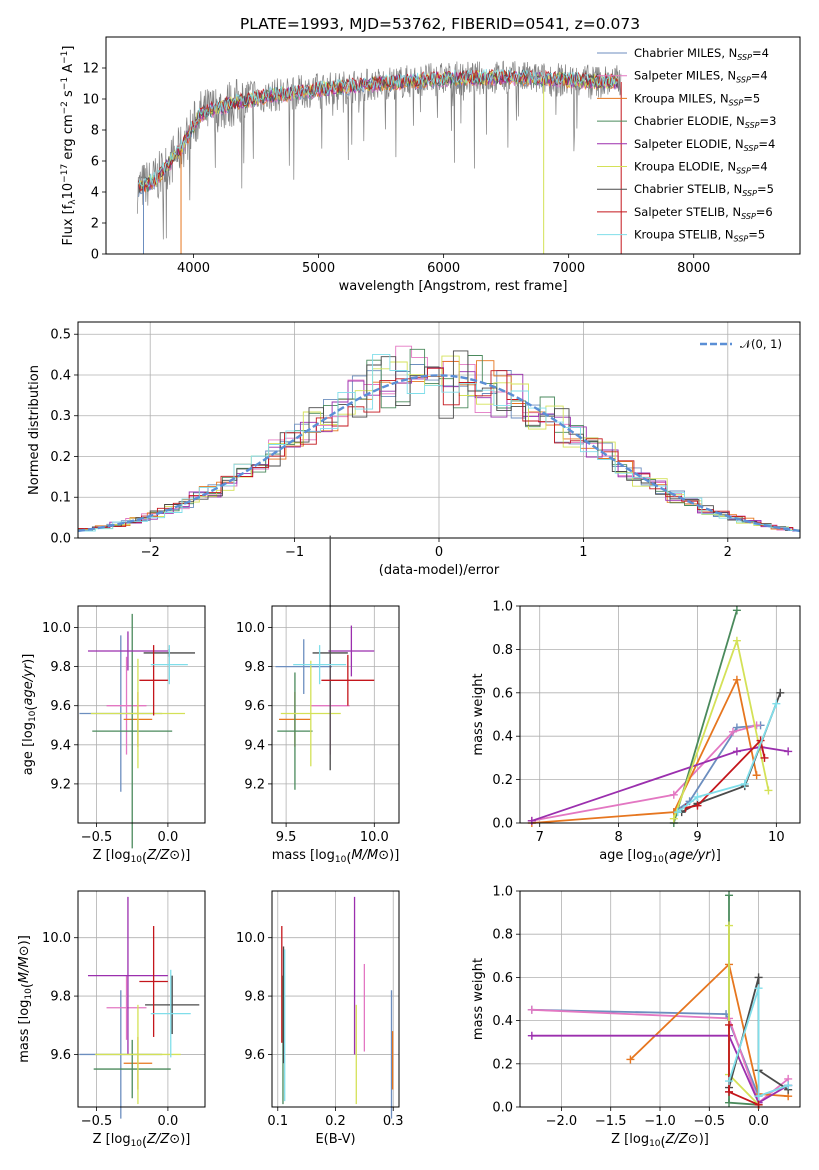 The height and width of the screenshot is (1170, 819). What do you see at coordinates (625, 855) in the screenshot?
I see `label-part: age [log` at bounding box center [625, 855].